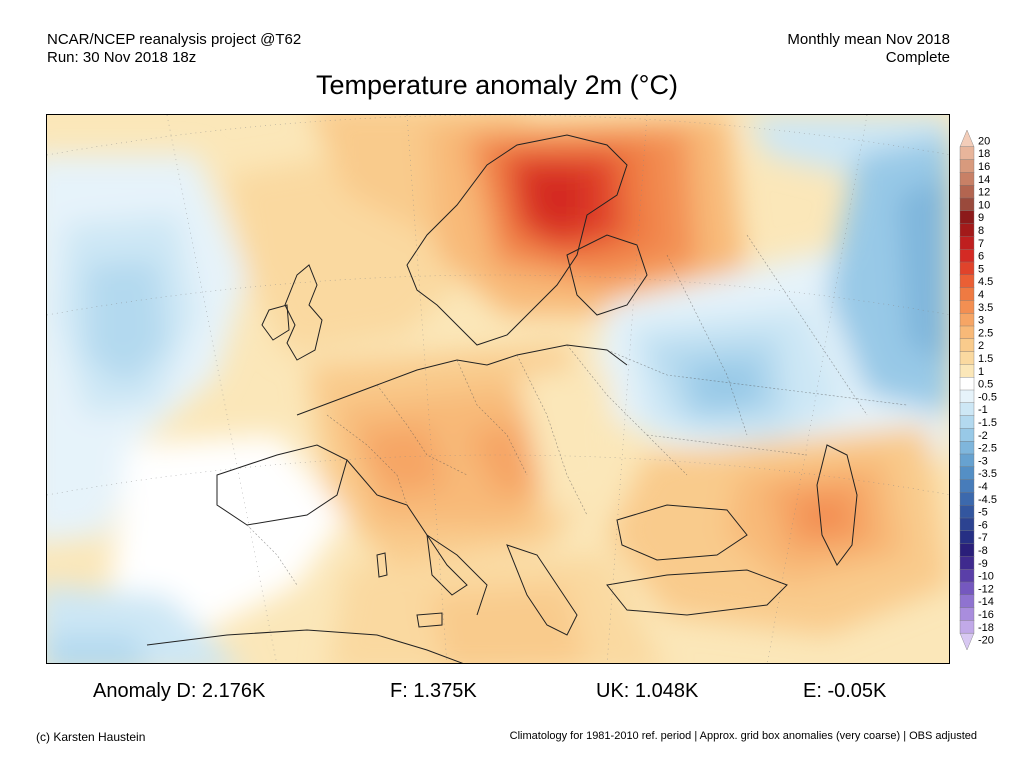 The width and height of the screenshot is (1024, 768). What do you see at coordinates (868, 49) in the screenshot?
I see `header-right: Monthly mean Nov 2018 Complete` at bounding box center [868, 49].